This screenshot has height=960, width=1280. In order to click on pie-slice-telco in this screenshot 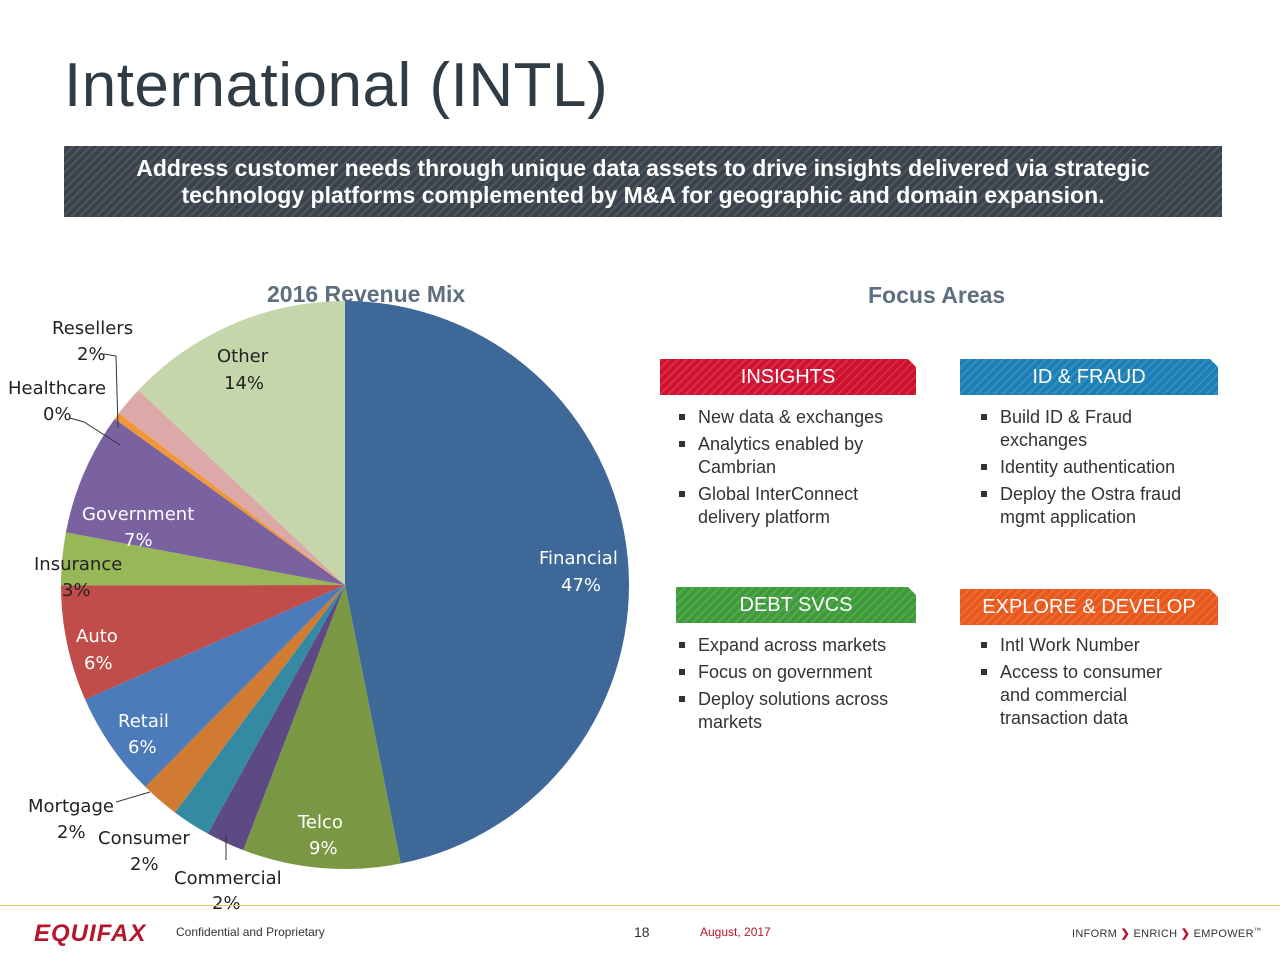, I will do `click(322, 727)`.